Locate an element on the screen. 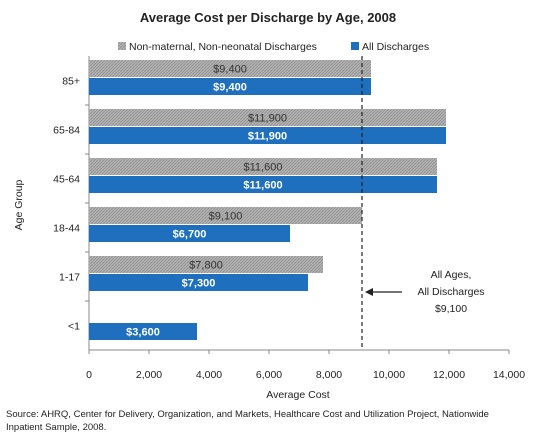 The width and height of the screenshot is (536, 444). x-tick-label: 14,000 is located at coordinates (509, 375).